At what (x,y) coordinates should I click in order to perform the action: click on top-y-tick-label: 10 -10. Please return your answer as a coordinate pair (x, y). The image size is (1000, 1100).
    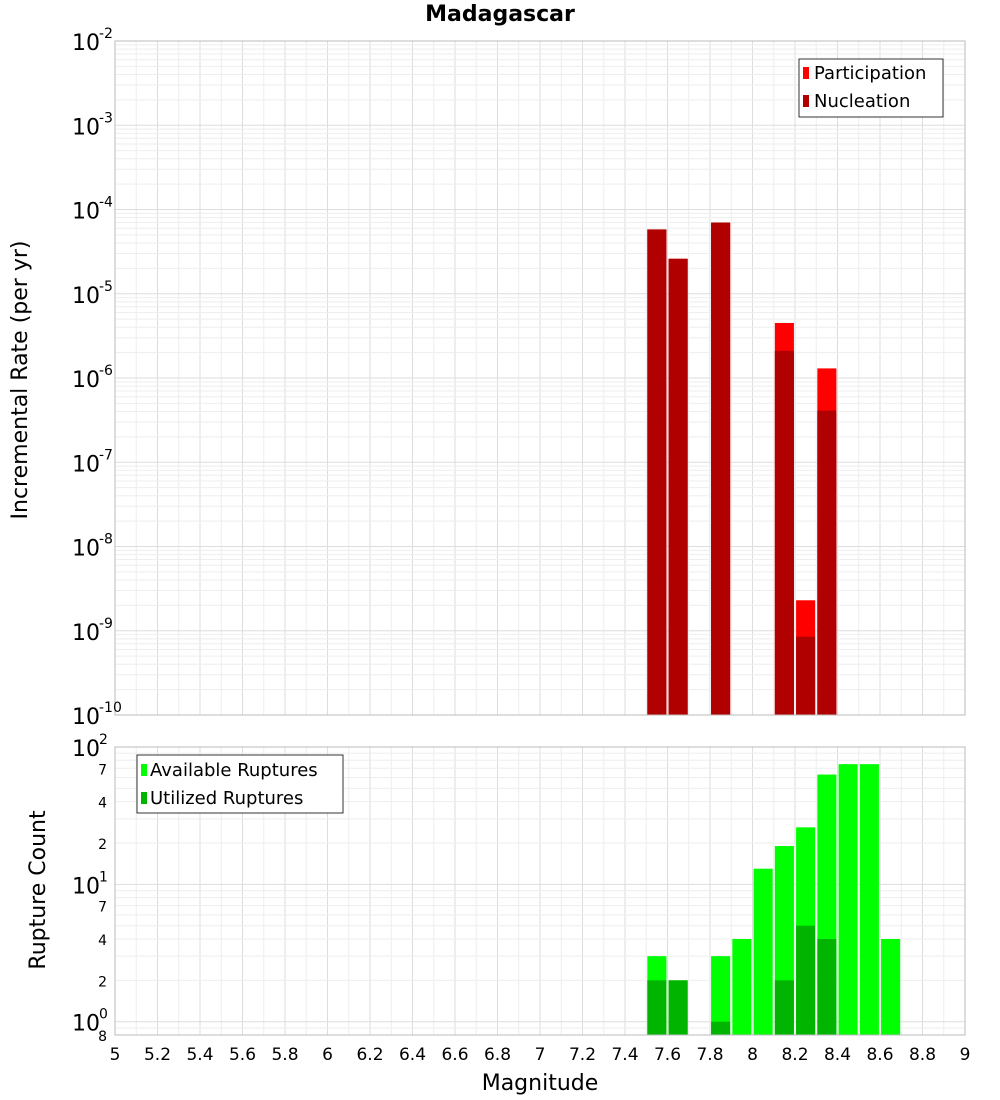
    Looking at the image, I should click on (97, 715).